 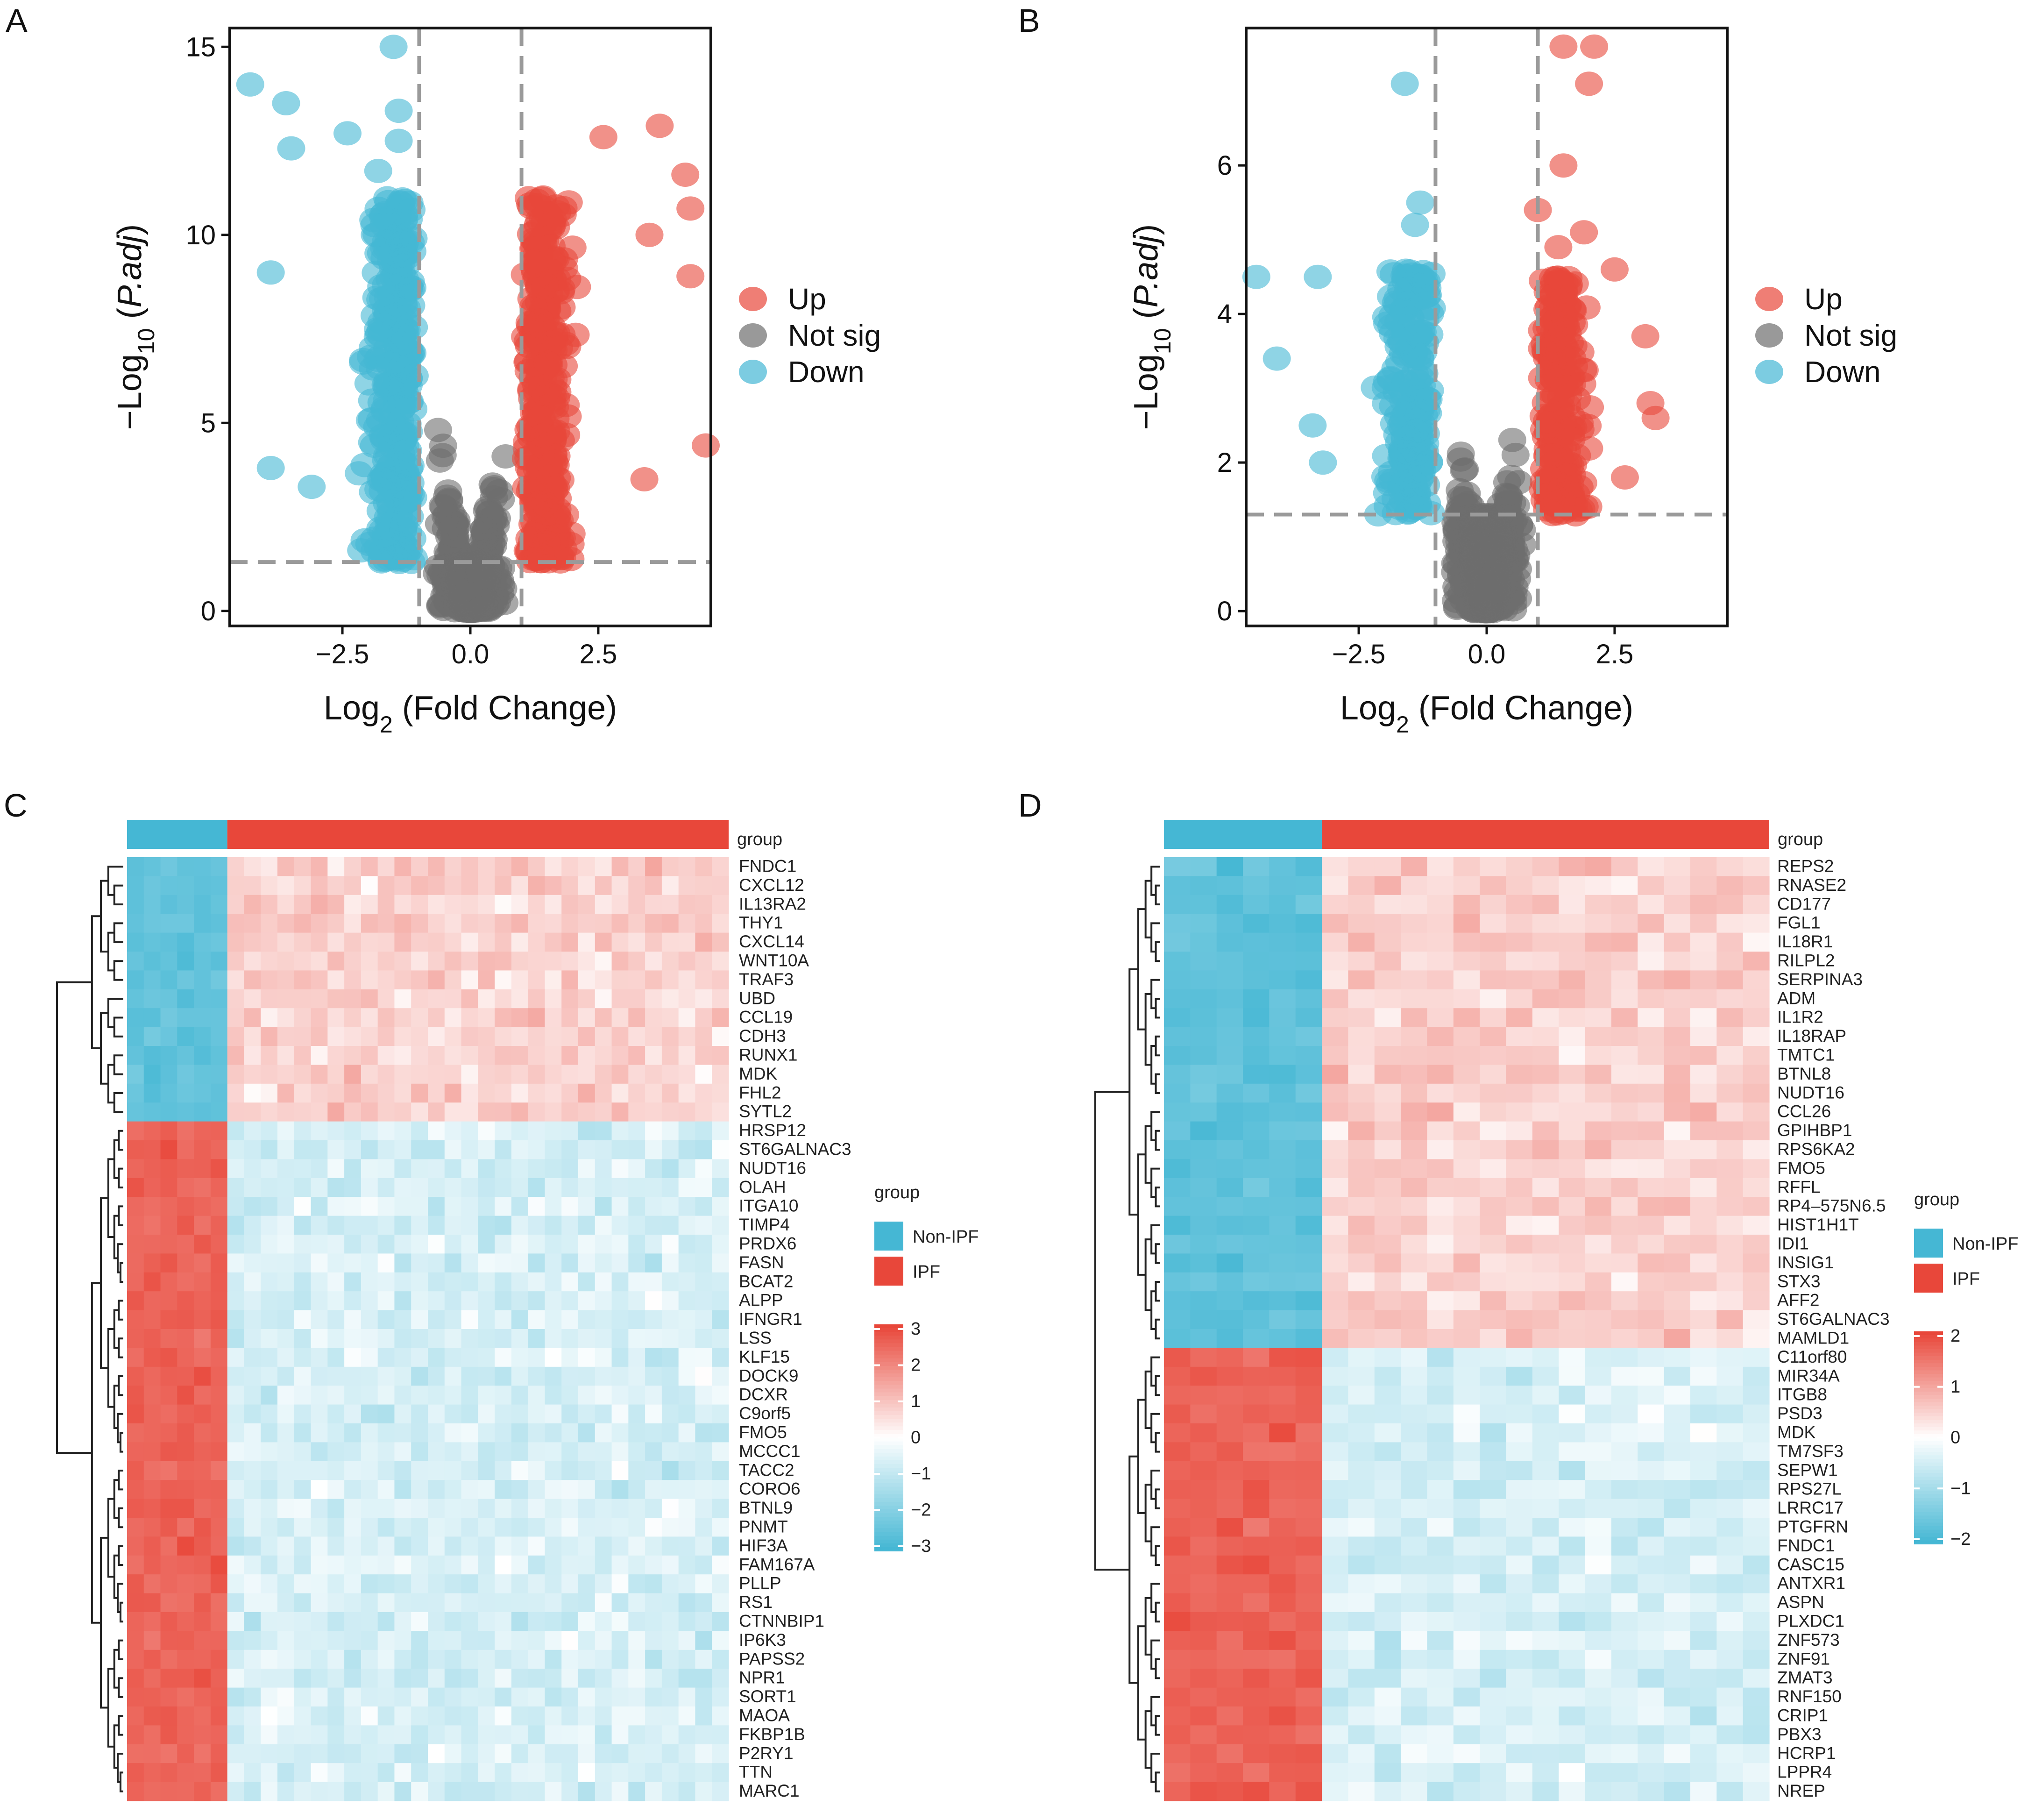 What do you see at coordinates (506, 456) in the screenshot?
I see `point-notsig` at bounding box center [506, 456].